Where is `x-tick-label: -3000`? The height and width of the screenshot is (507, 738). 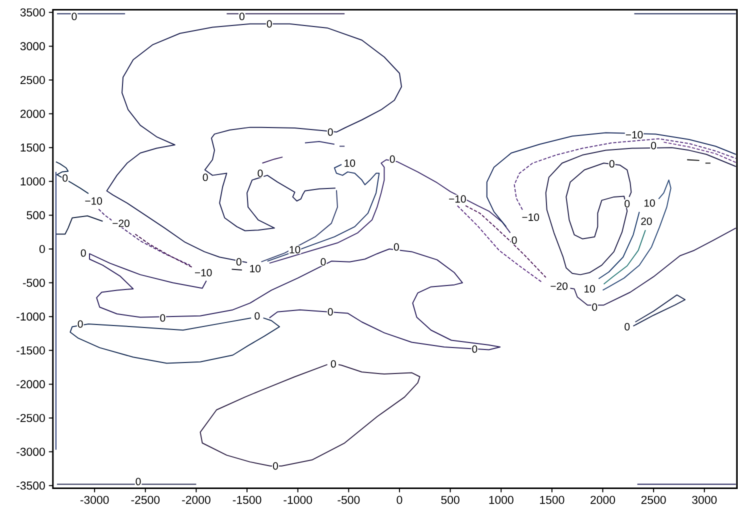
x-tick-label: -3000 is located at coordinates (94, 500).